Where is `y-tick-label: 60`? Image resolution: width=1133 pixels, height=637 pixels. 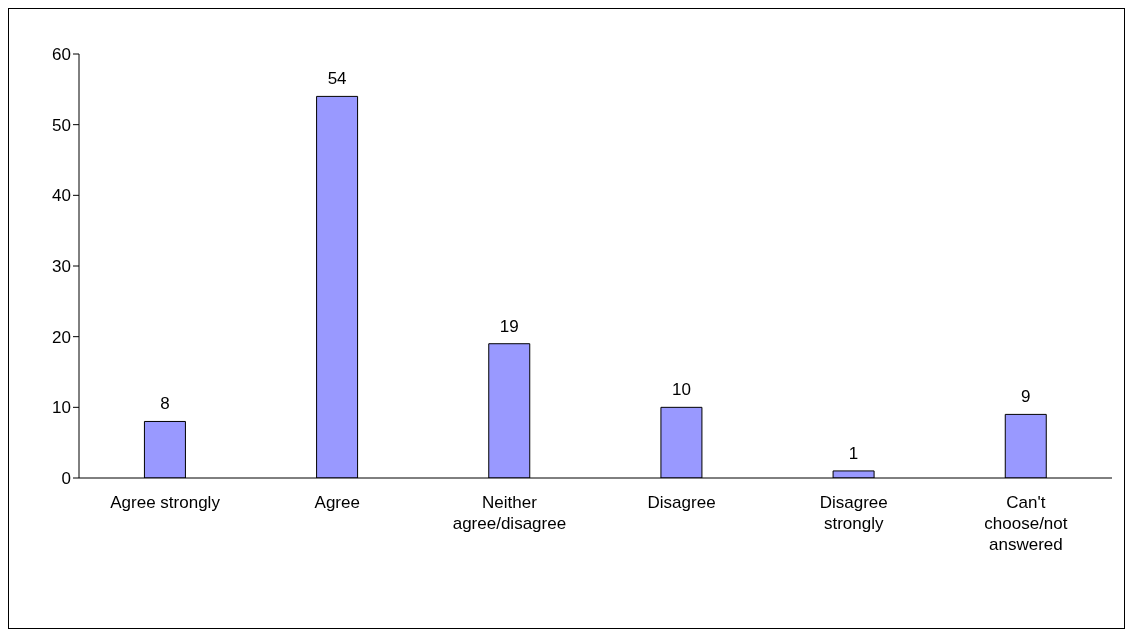
y-tick-label: 60 is located at coordinates (61, 55).